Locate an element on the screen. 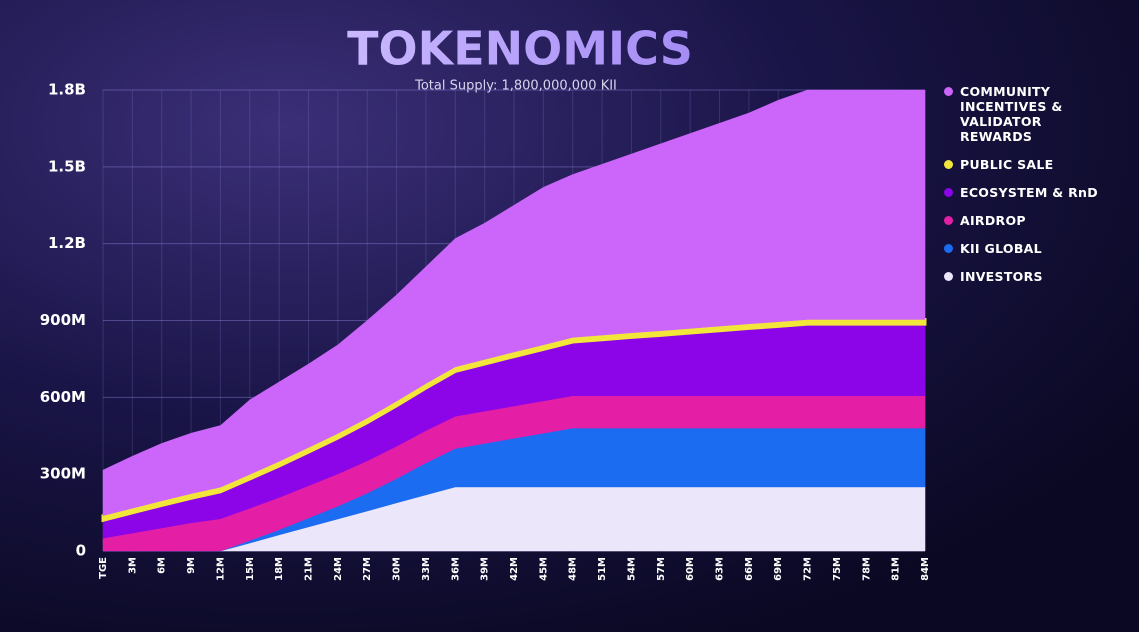 The width and height of the screenshot is (1139, 632). x-tick-label: 60M is located at coordinates (690, 569).